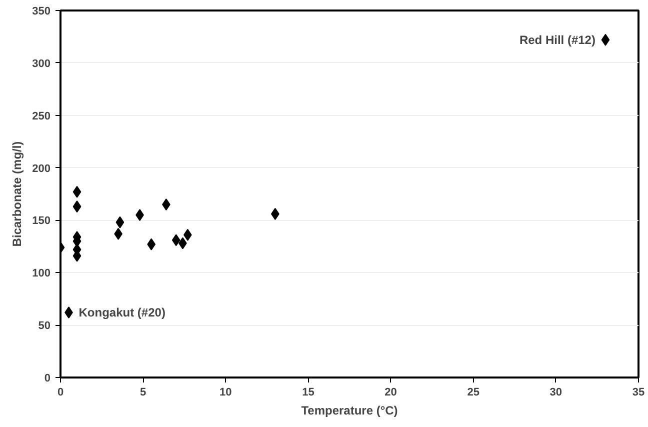 This screenshot has height=427, width=648. I want to click on y-tick-label: 0, so click(47, 378).